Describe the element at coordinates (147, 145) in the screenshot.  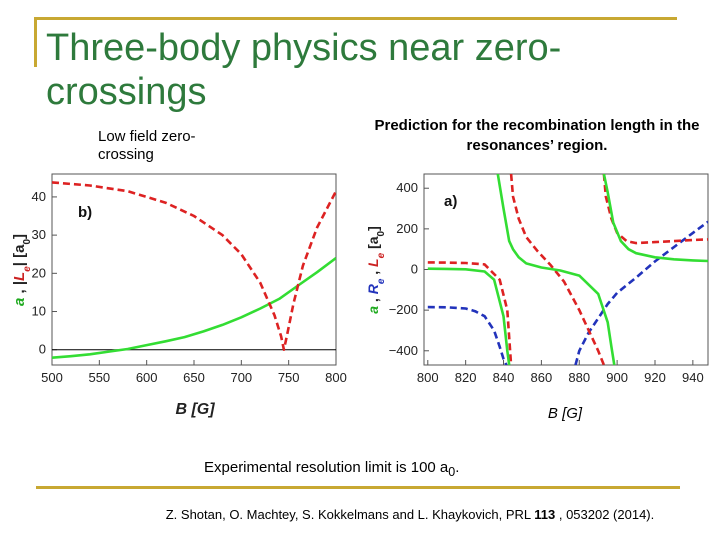
I see `subtitle-left: Low field zero-crossing` at that location.